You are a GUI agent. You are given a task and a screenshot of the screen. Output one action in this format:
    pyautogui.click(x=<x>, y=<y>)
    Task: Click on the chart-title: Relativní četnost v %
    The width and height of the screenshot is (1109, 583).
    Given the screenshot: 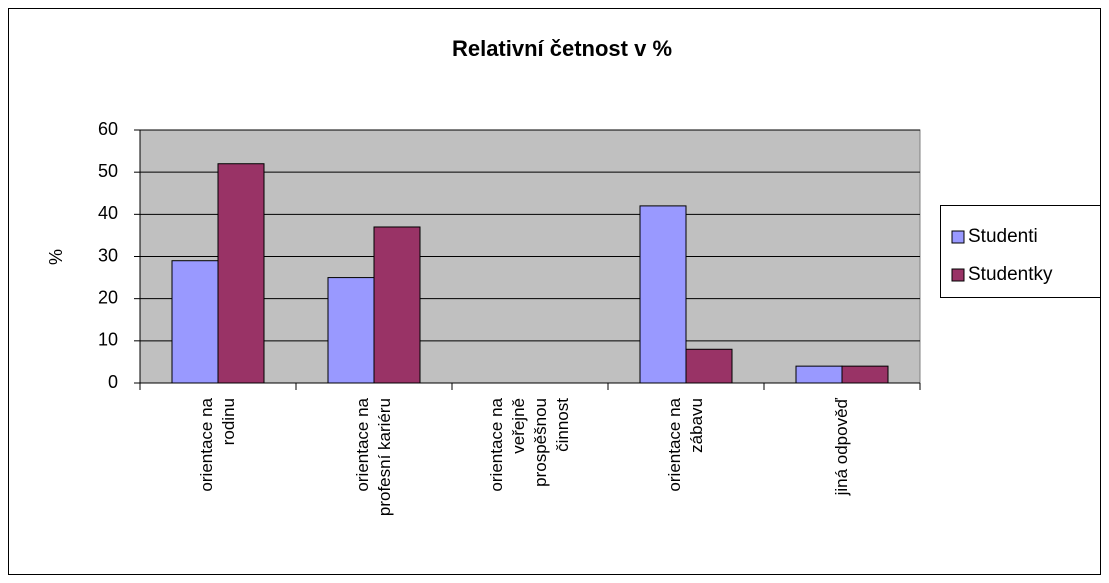 What is the action you would take?
    pyautogui.click(x=562, y=48)
    